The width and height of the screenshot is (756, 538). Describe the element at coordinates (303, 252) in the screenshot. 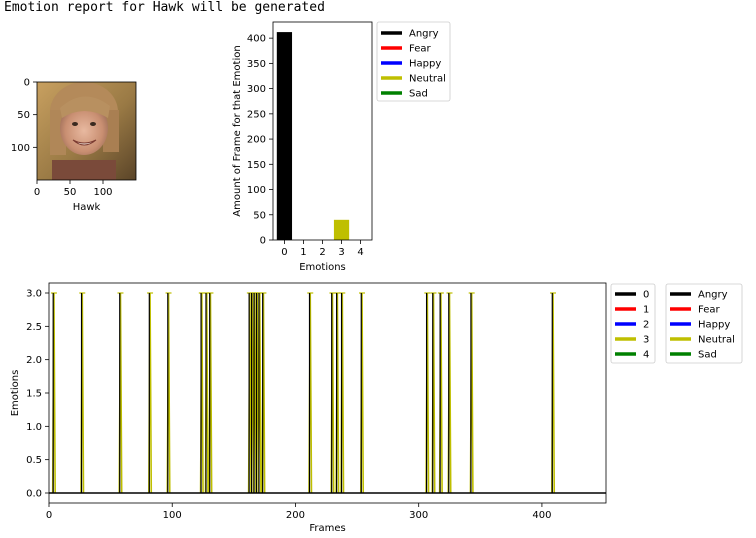

I see `bar-x-tick-label: 1` at that location.